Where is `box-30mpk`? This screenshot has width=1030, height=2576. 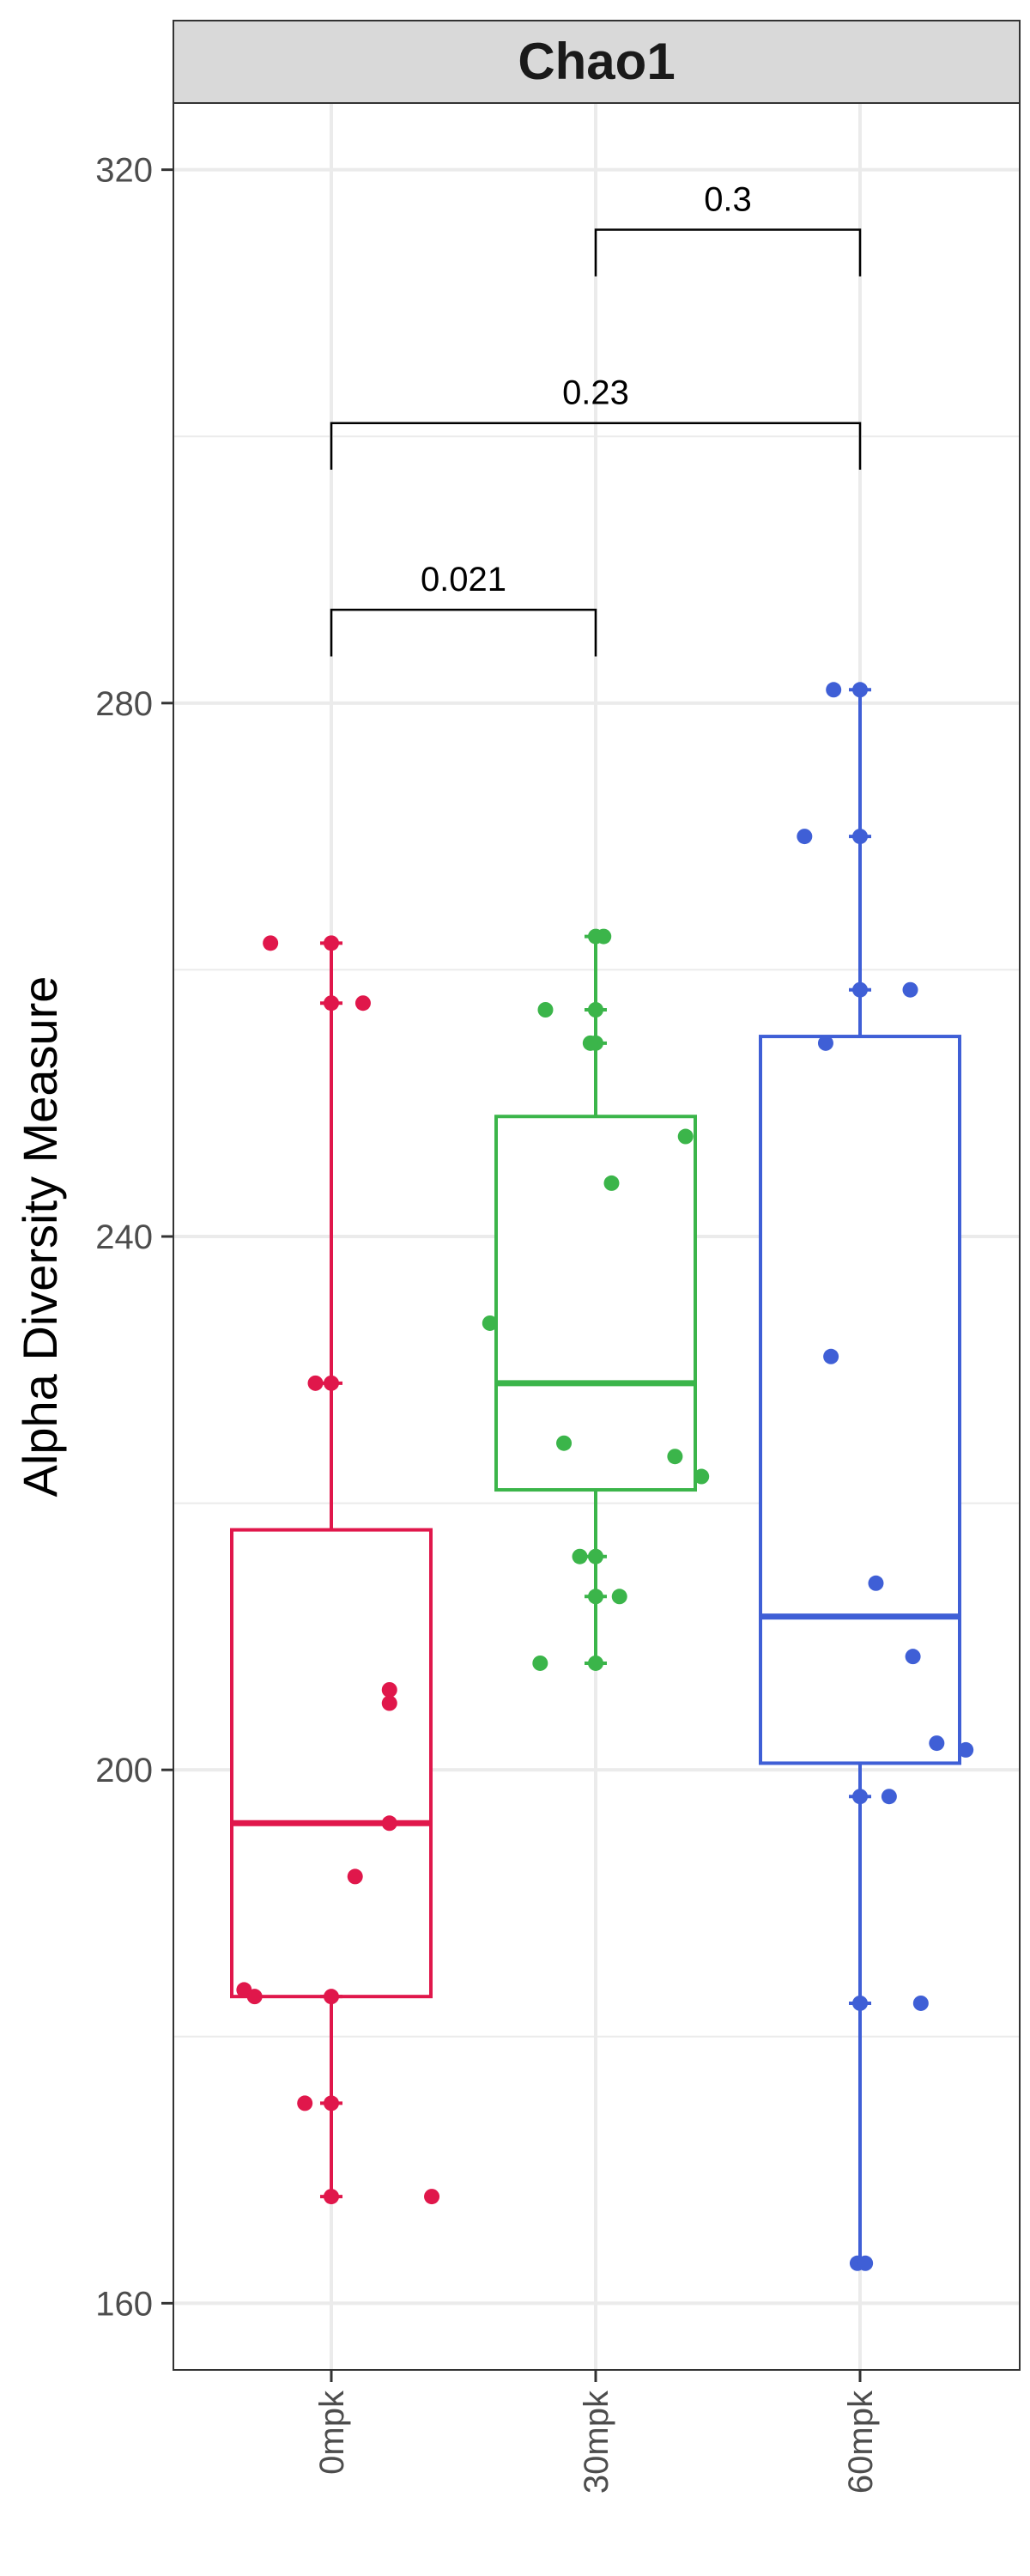
box-30mpk is located at coordinates (595, 1299).